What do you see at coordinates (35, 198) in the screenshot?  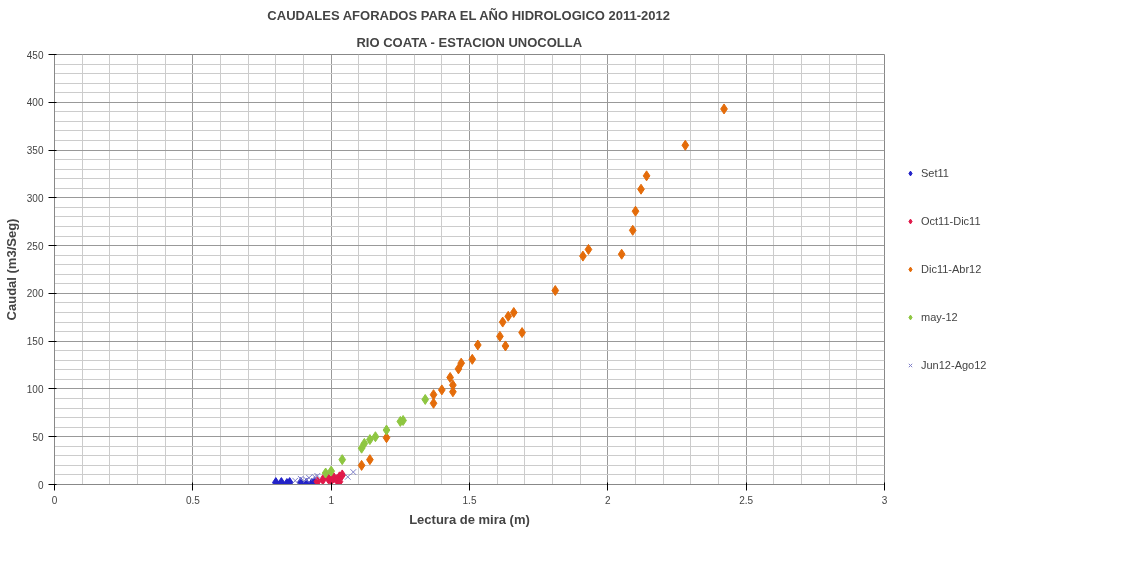 I see `y-tick-label: 300` at bounding box center [35, 198].